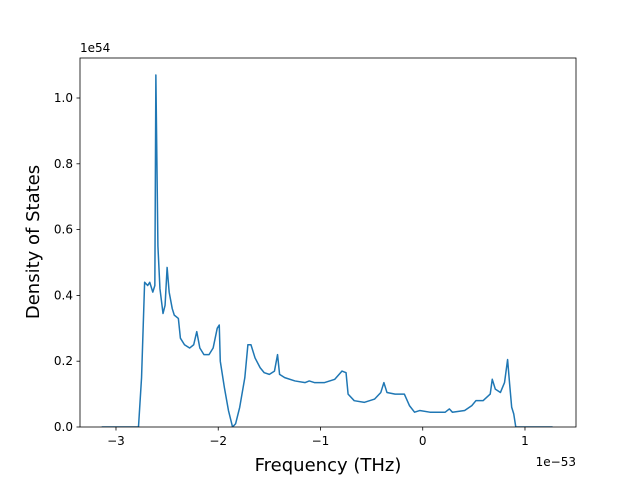 This screenshot has height=480, width=640. Describe the element at coordinates (63, 427) in the screenshot. I see `y-tick-label: 0.0` at that location.